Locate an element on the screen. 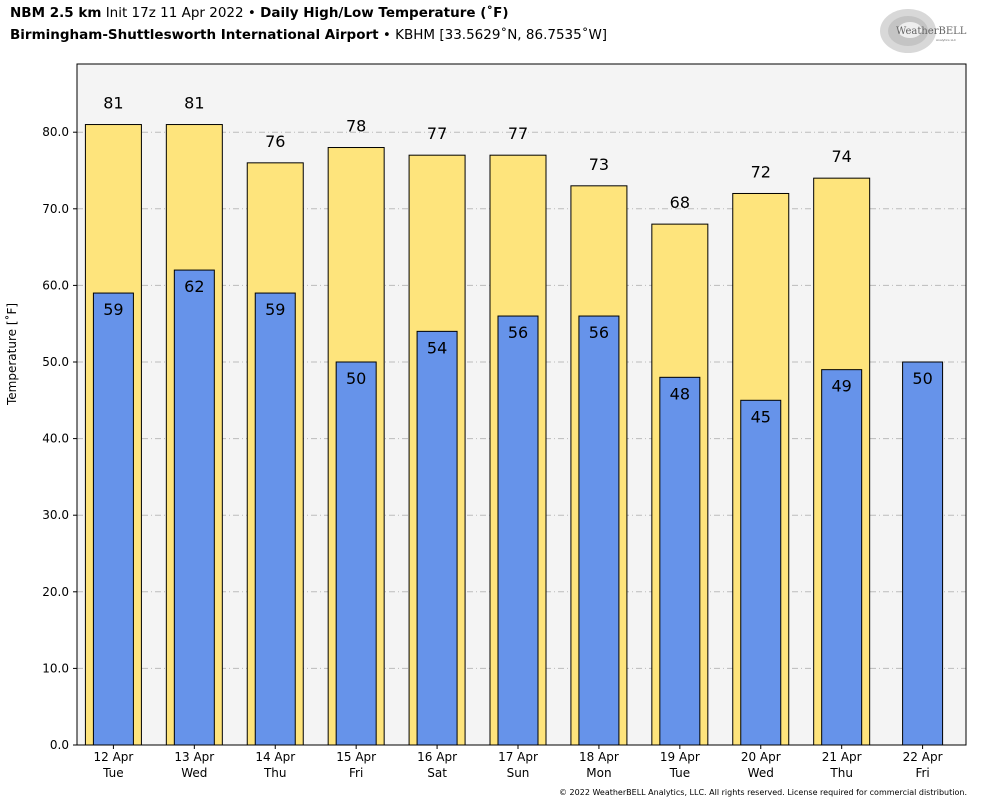 Image resolution: width=984 pixels, height=808 pixels. low-value-label: 62 is located at coordinates (194, 286).